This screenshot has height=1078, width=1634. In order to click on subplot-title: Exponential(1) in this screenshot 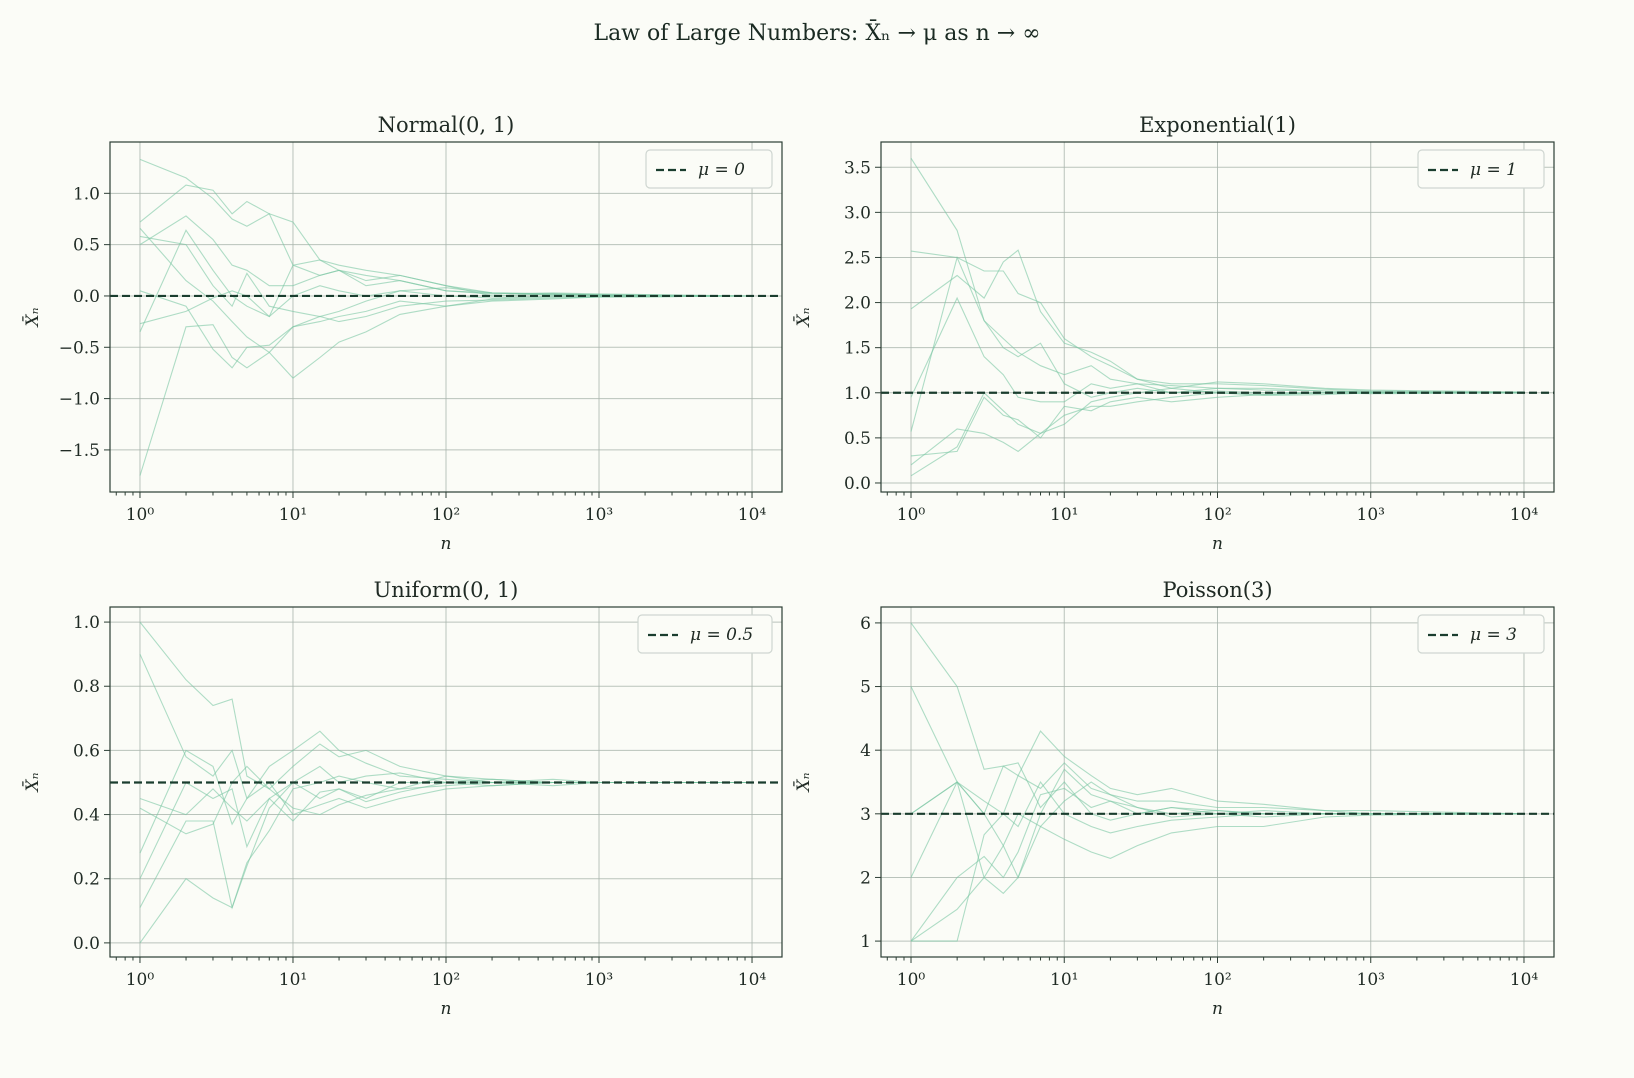, I will do `click(1217, 125)`.